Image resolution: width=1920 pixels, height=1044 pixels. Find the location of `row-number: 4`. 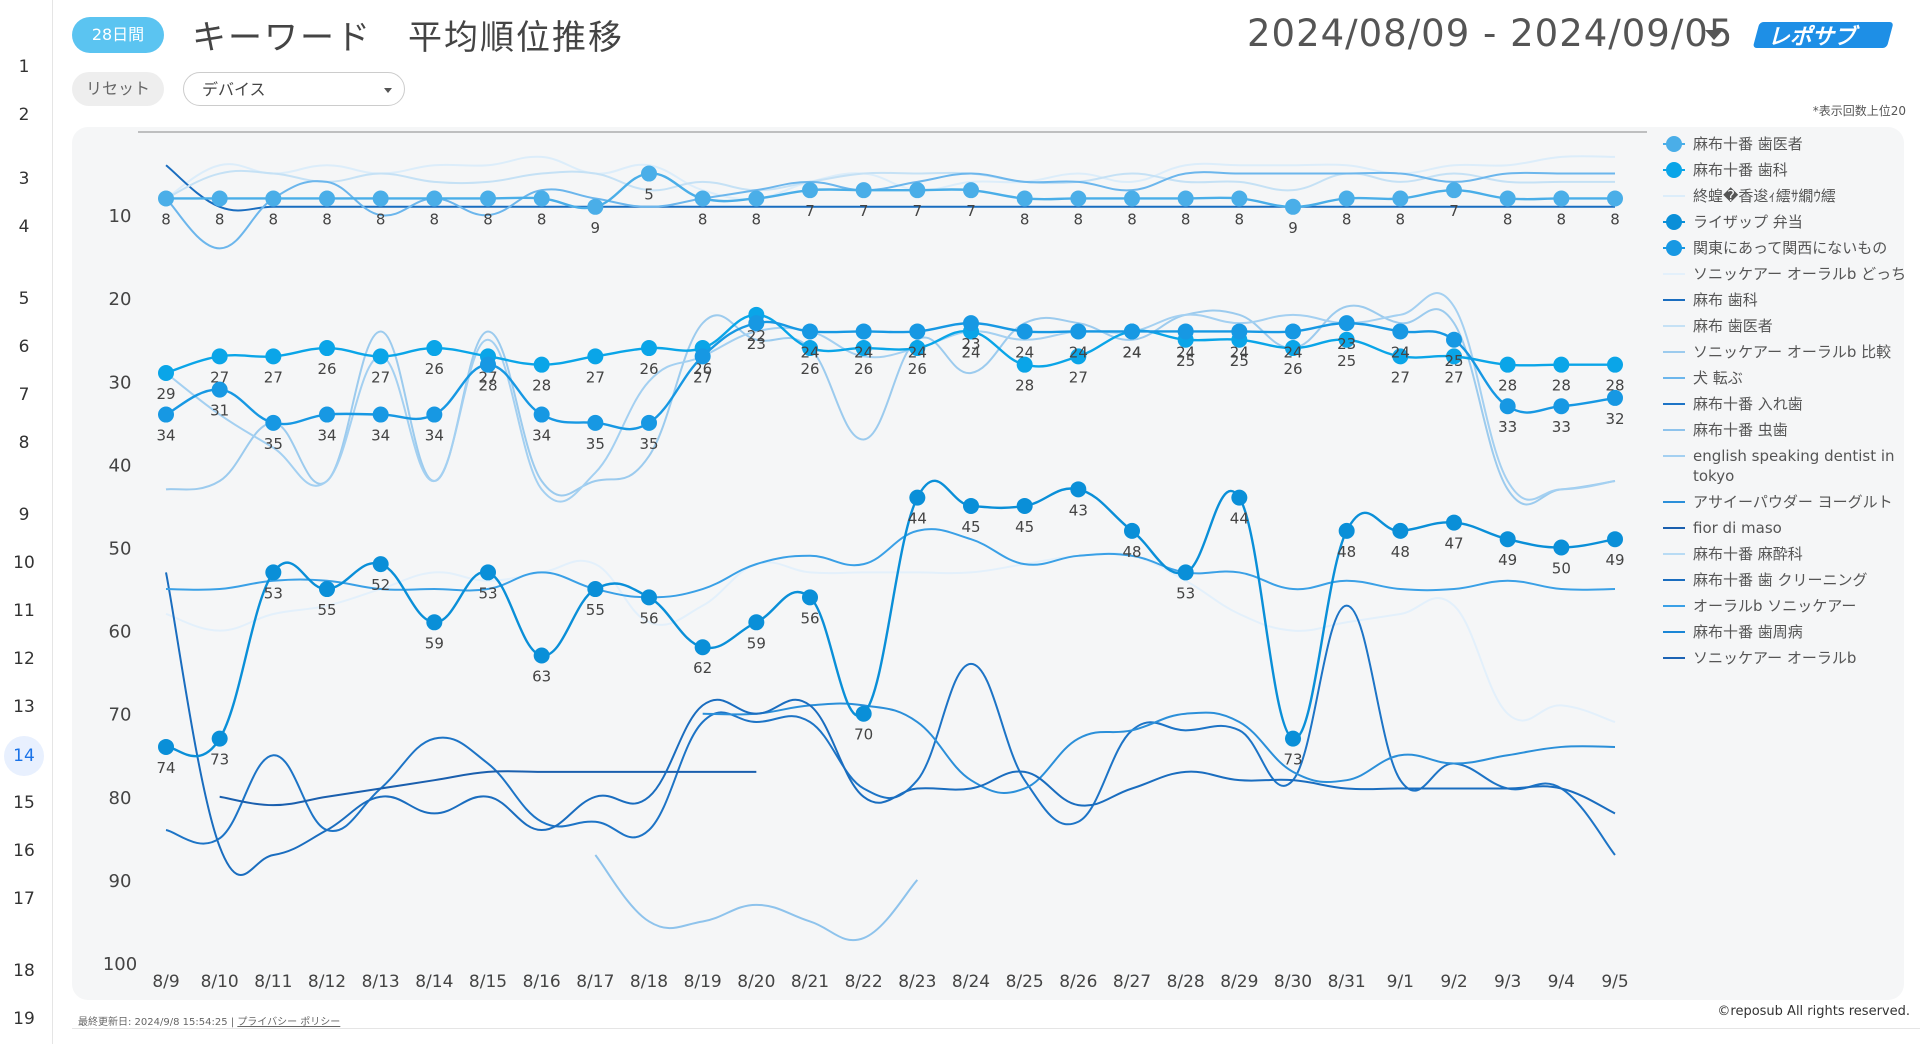

row-number: 4 is located at coordinates (24, 227).